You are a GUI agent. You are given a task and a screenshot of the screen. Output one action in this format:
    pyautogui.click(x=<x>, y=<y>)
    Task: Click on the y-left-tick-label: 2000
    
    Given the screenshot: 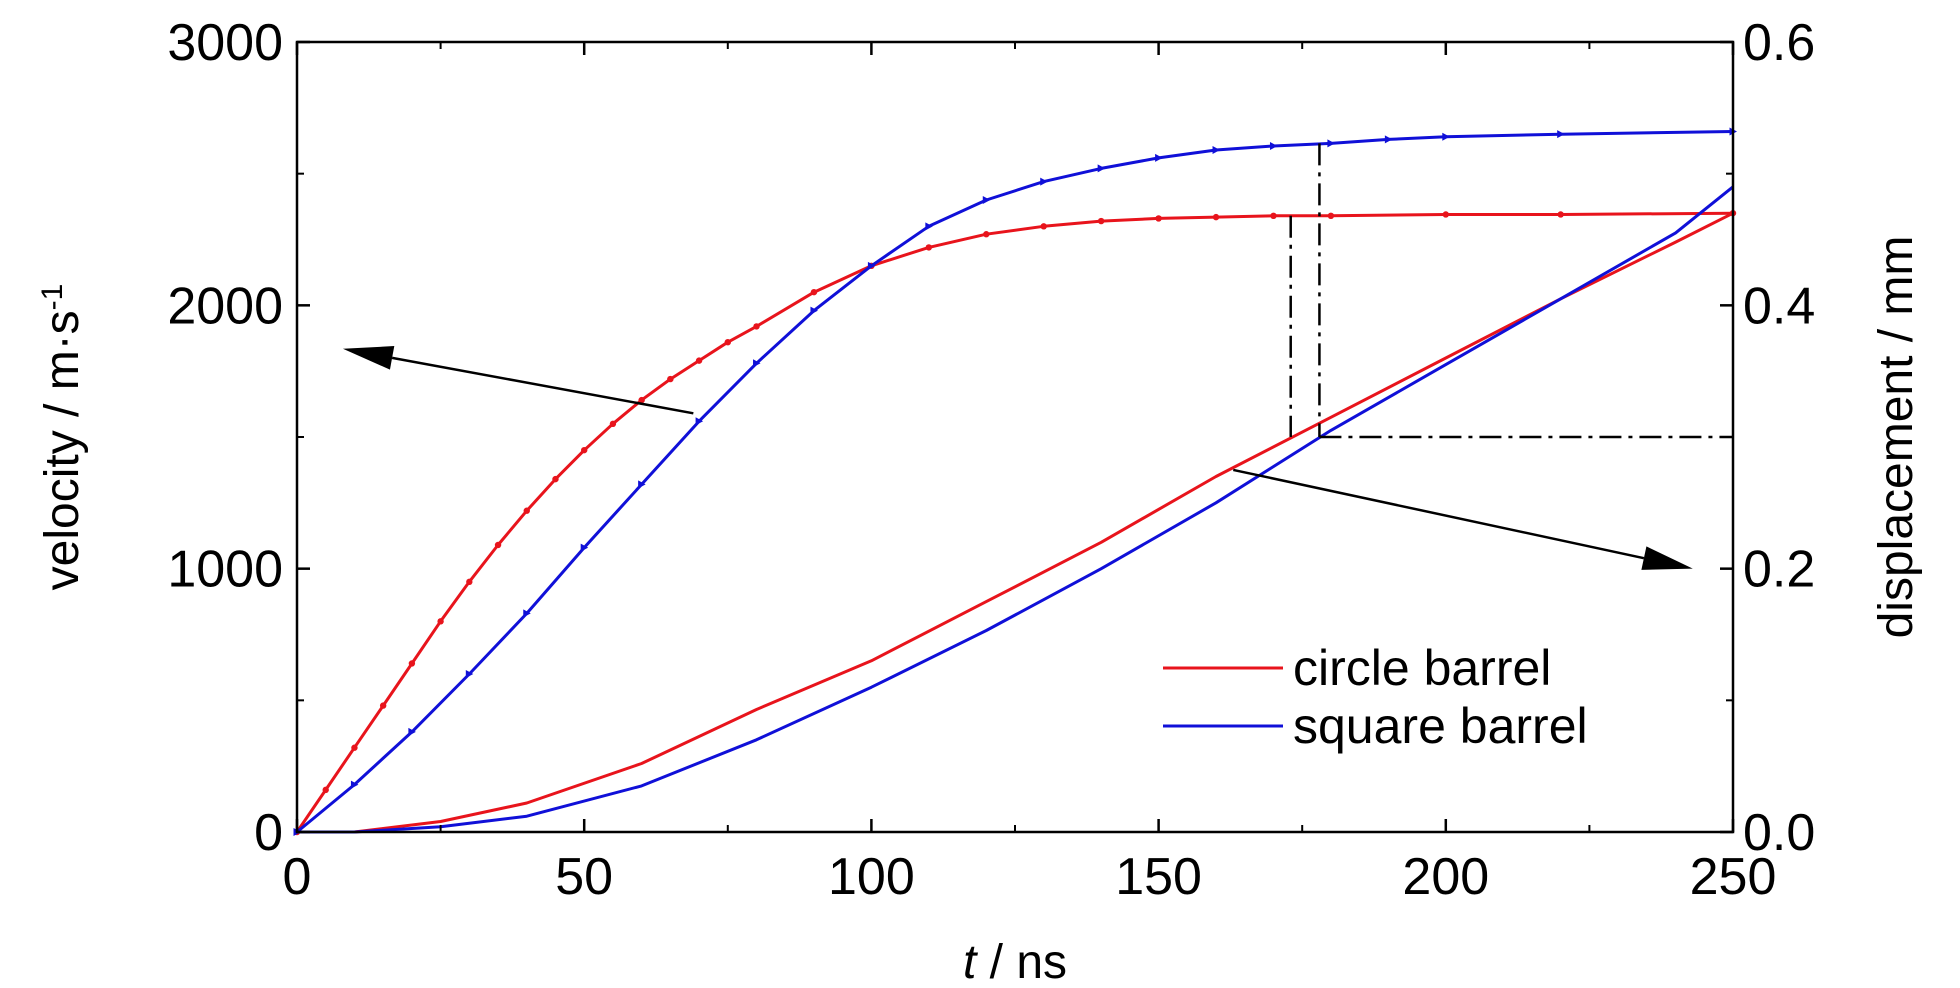 What is the action you would take?
    pyautogui.click(x=225, y=306)
    